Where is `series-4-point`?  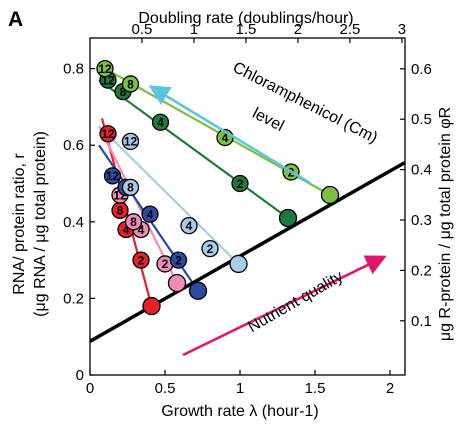
series-4-point is located at coordinates (288, 218).